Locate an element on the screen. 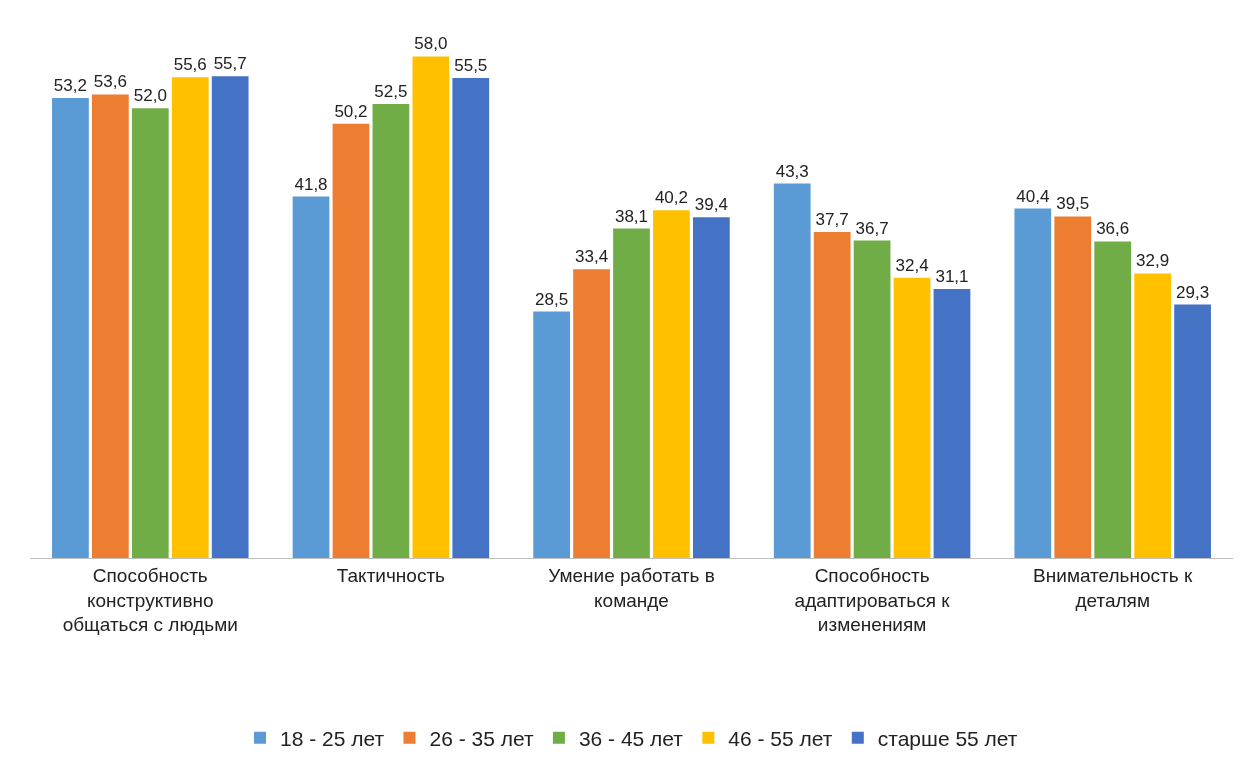  data-label: 53,6 is located at coordinates (110, 82).